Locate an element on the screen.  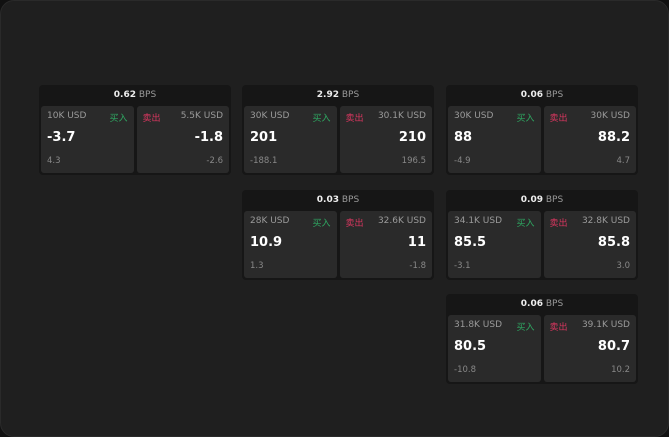
buy-box: 28K USD 买入 10.9 1.3 is located at coordinates (290, 244).